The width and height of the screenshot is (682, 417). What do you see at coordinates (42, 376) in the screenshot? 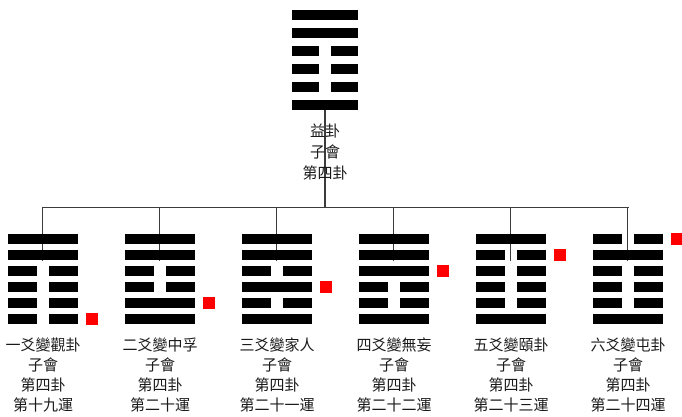
I see `child-label: 一爻變觀卦 子會 第四卦 第十九運` at bounding box center [42, 376].